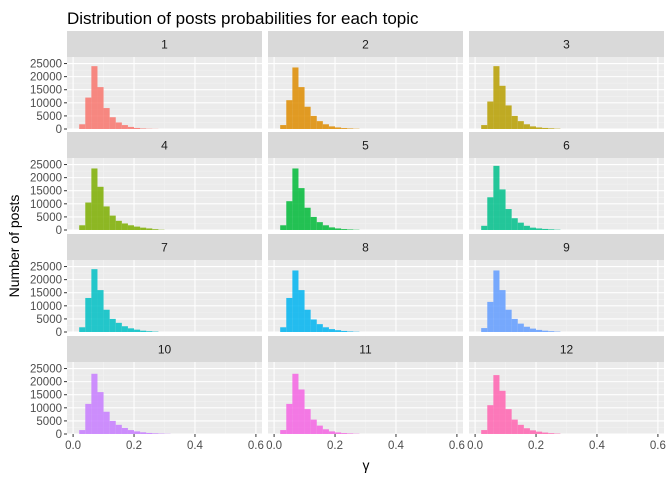 The width and height of the screenshot is (672, 480). I want to click on facet-strip-label: 3, so click(566, 45).